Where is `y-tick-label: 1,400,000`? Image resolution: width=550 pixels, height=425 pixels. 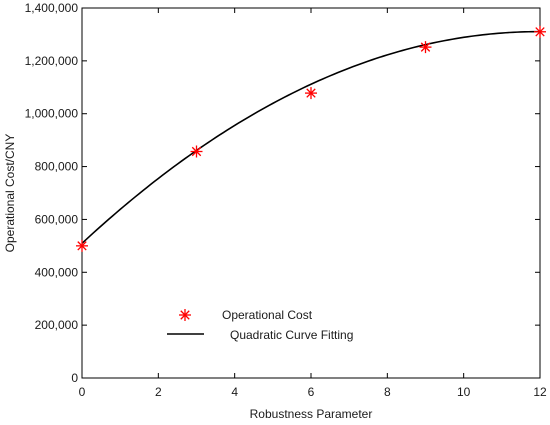 y-tick-label: 1,400,000 is located at coordinates (52, 8).